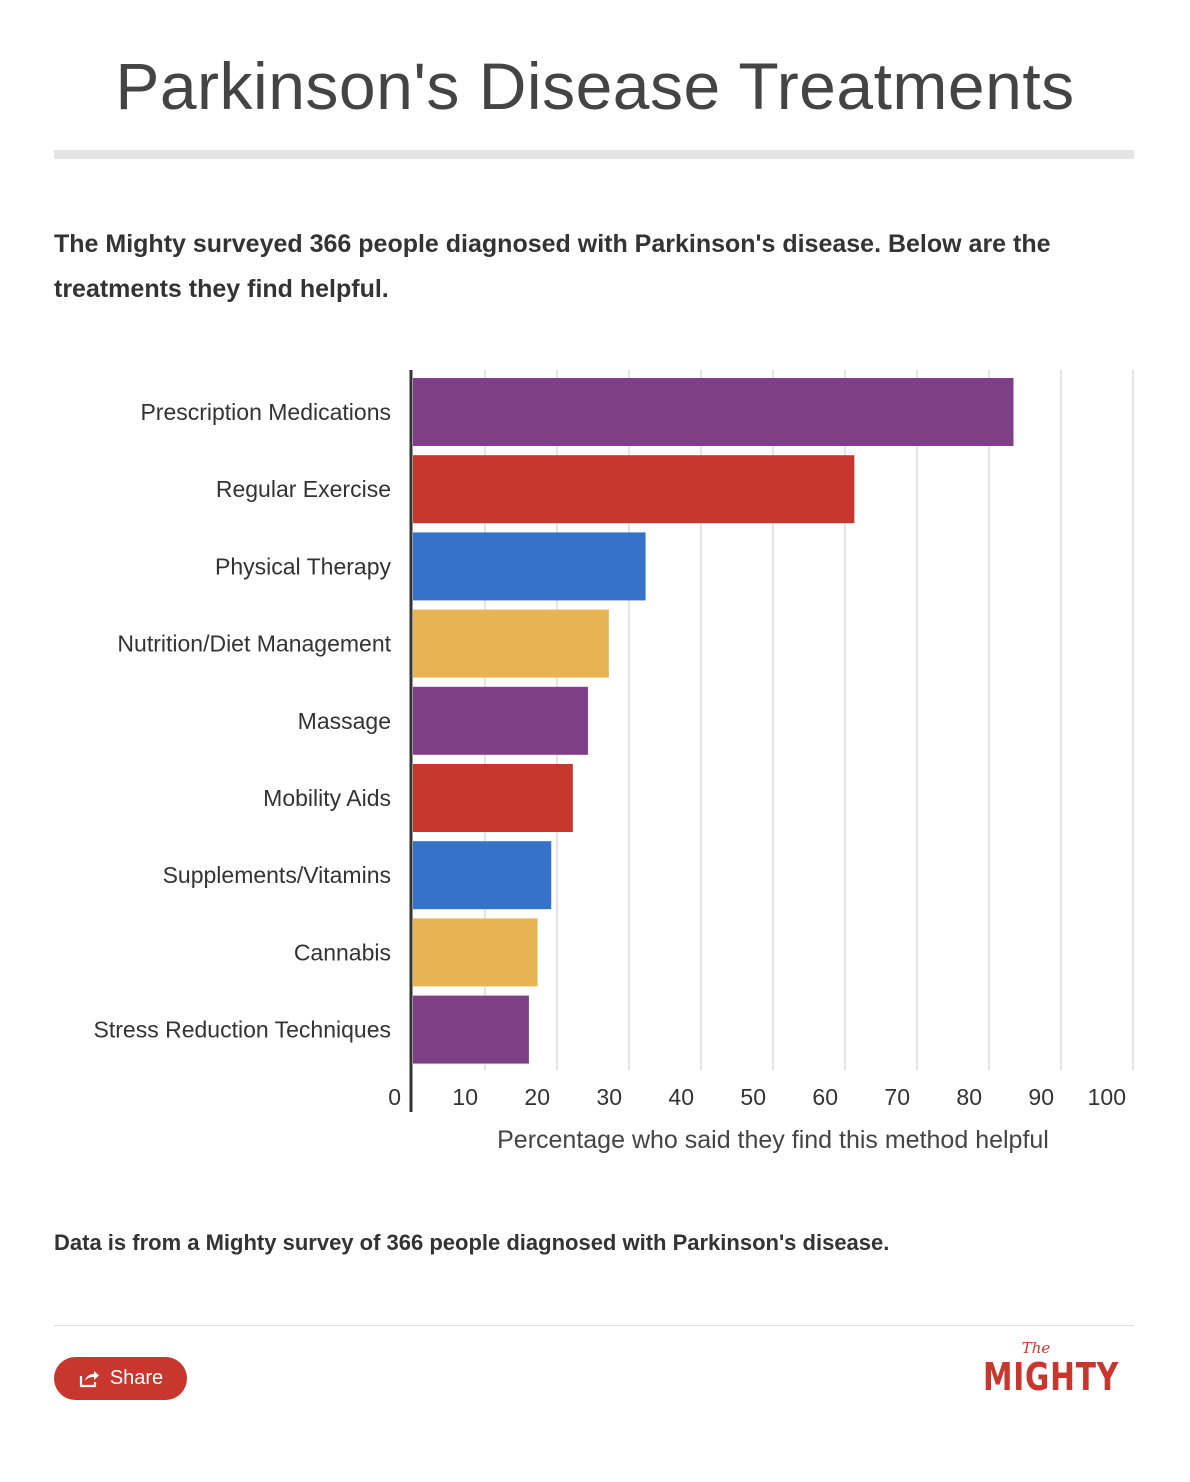  Describe the element at coordinates (342, 952) in the screenshot. I see `category-label-7: Cannabis` at that location.